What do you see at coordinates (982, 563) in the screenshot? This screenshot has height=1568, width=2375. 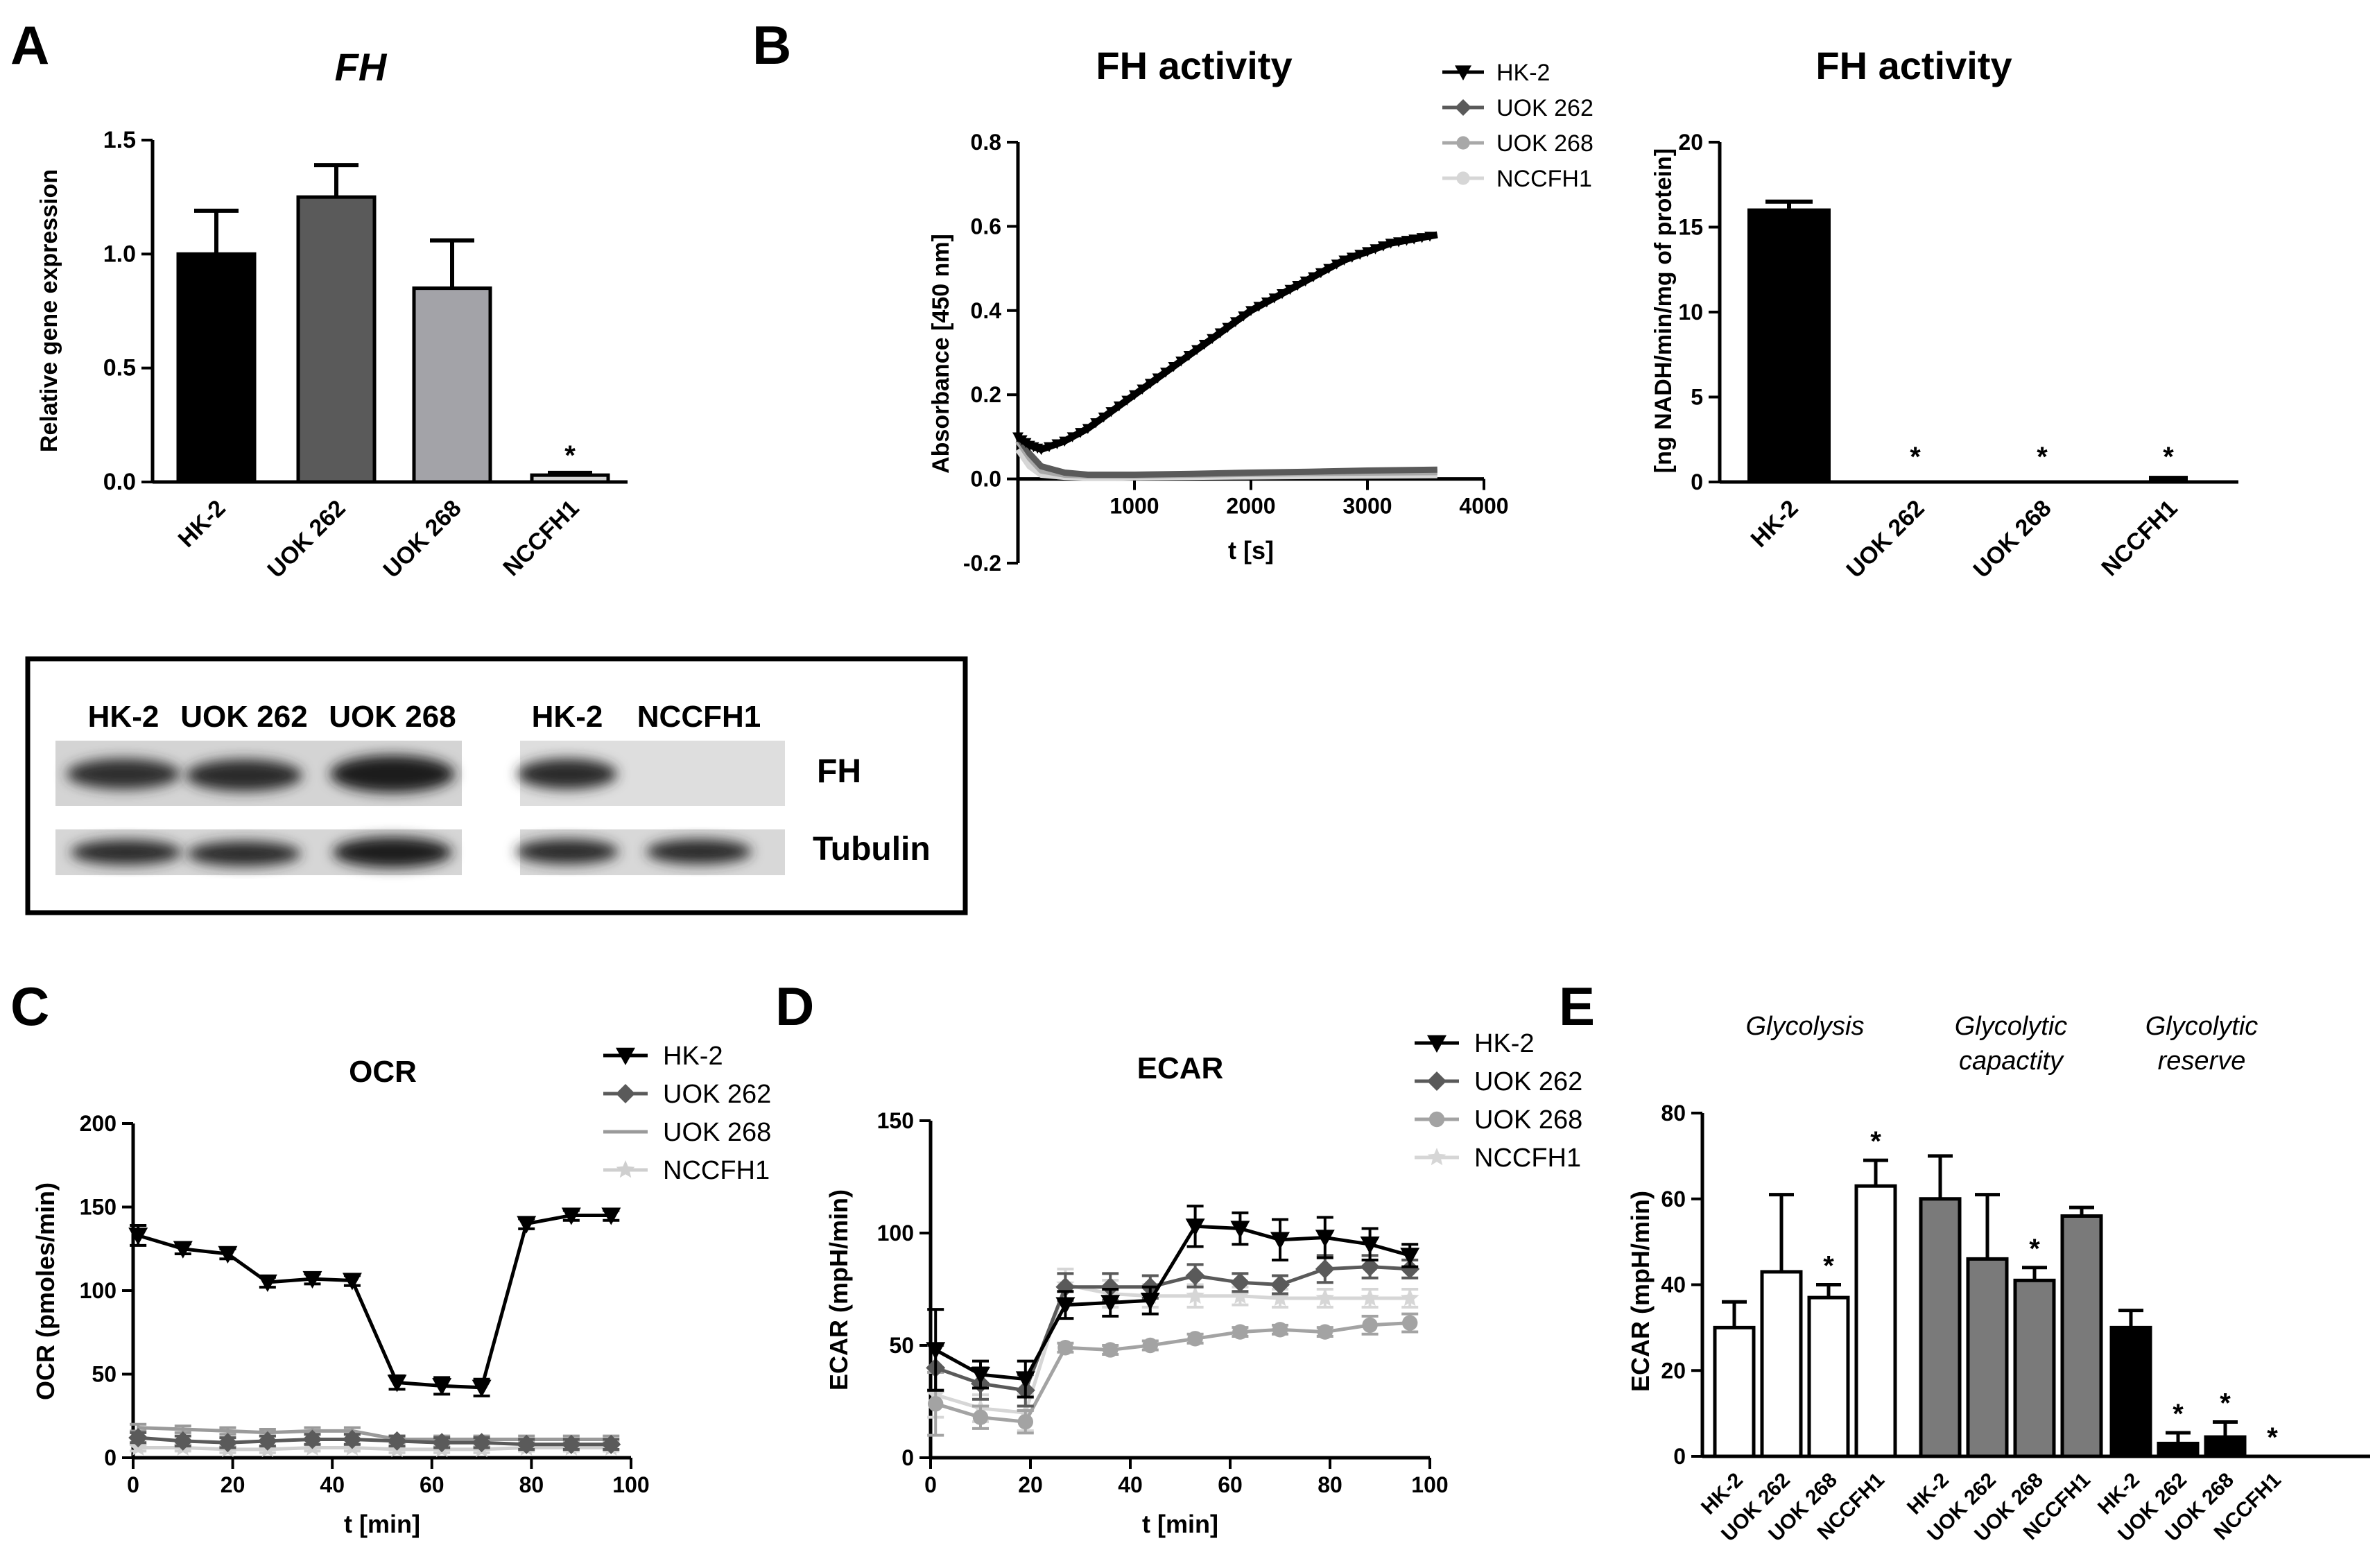 I see `y-tick-label: -0.2` at bounding box center [982, 563].